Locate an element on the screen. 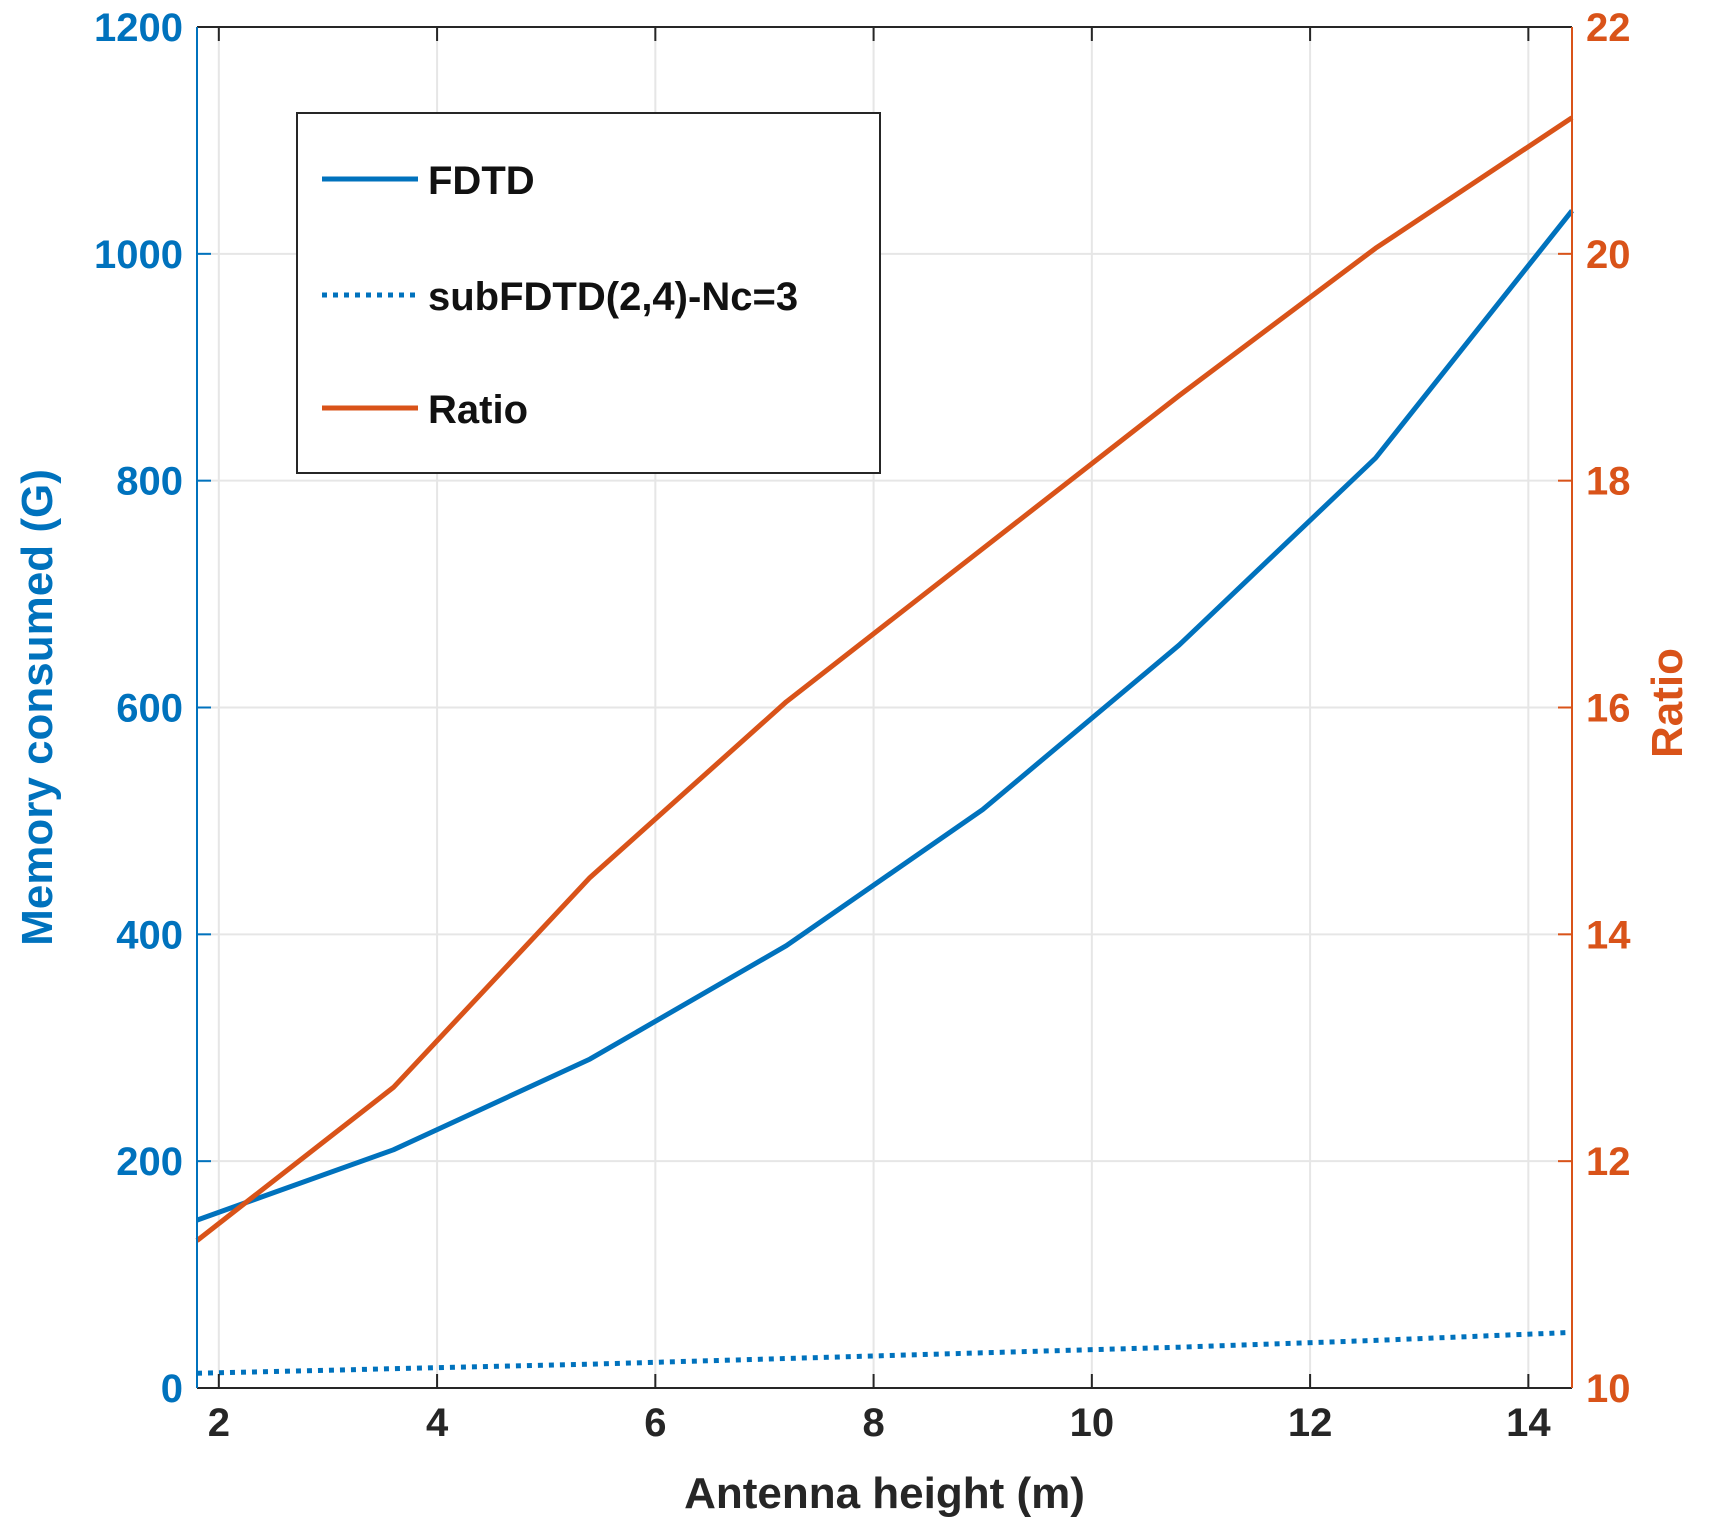  series-line-subfdtd is located at coordinates (884, 1352).